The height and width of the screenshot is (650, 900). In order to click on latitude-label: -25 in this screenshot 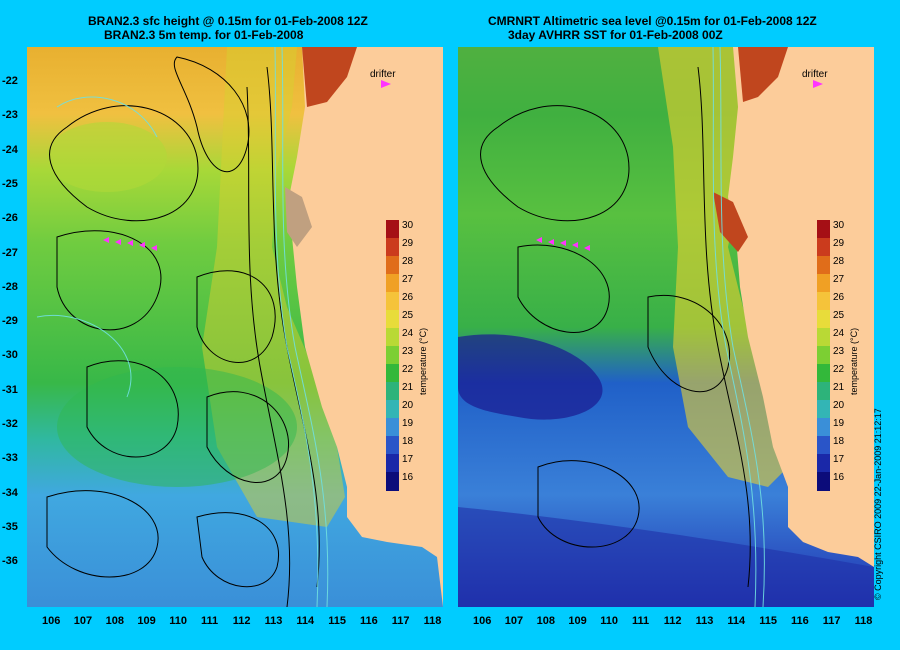, I will do `click(10, 183)`.